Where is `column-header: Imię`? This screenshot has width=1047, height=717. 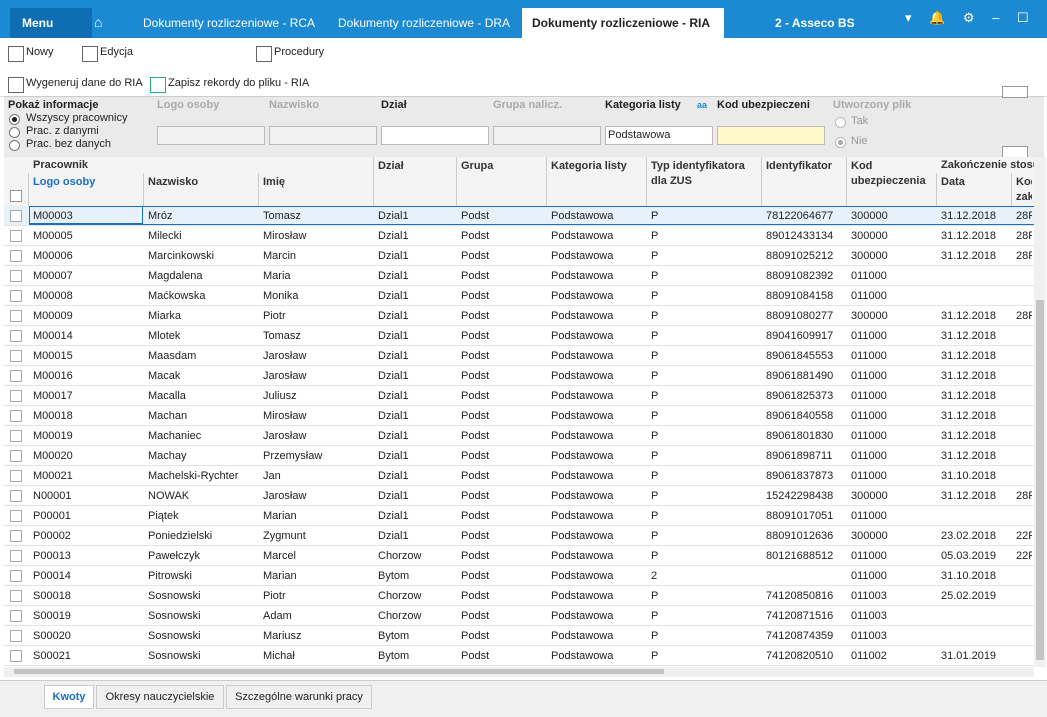 column-header: Imię is located at coordinates (274, 182).